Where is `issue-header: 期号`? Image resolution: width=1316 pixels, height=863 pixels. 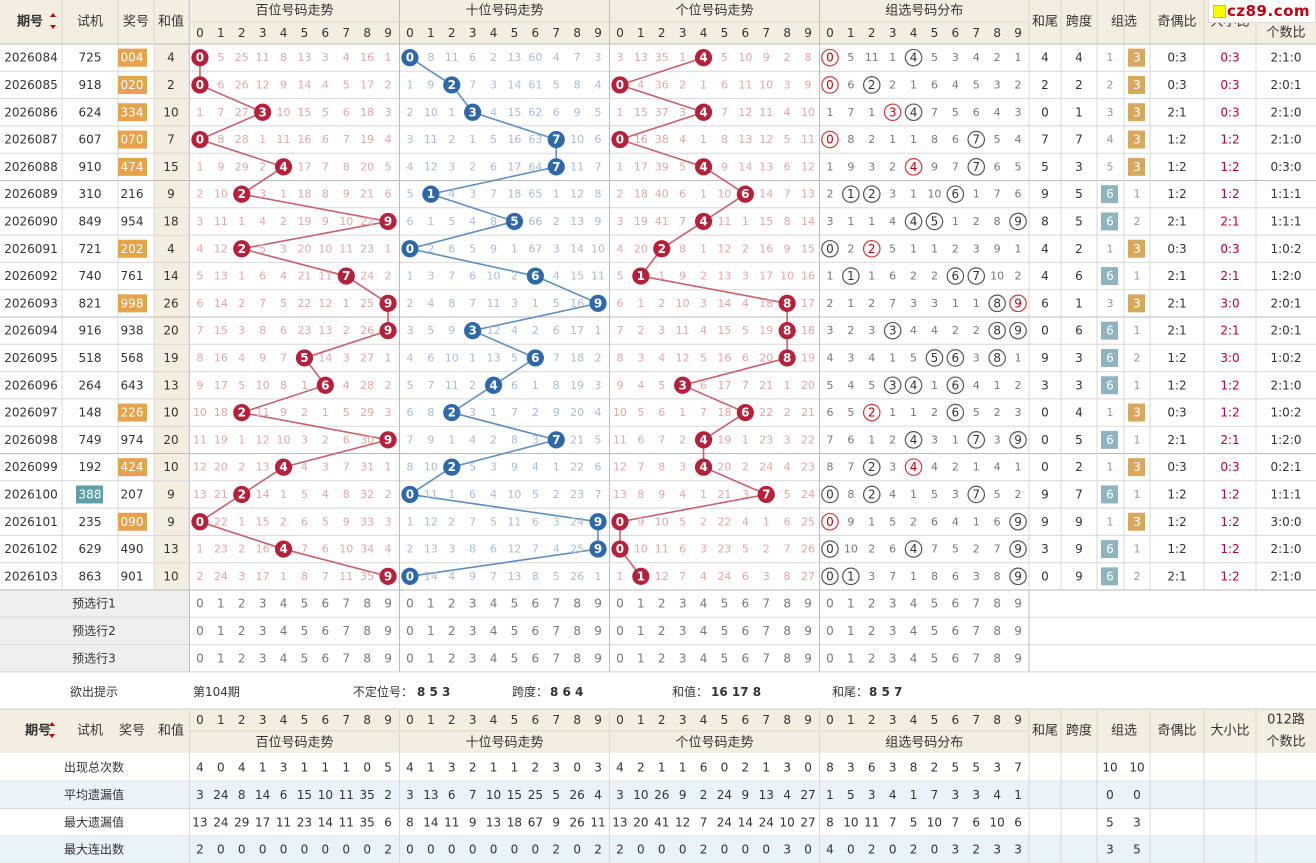 issue-header: 期号 is located at coordinates (30, 22).